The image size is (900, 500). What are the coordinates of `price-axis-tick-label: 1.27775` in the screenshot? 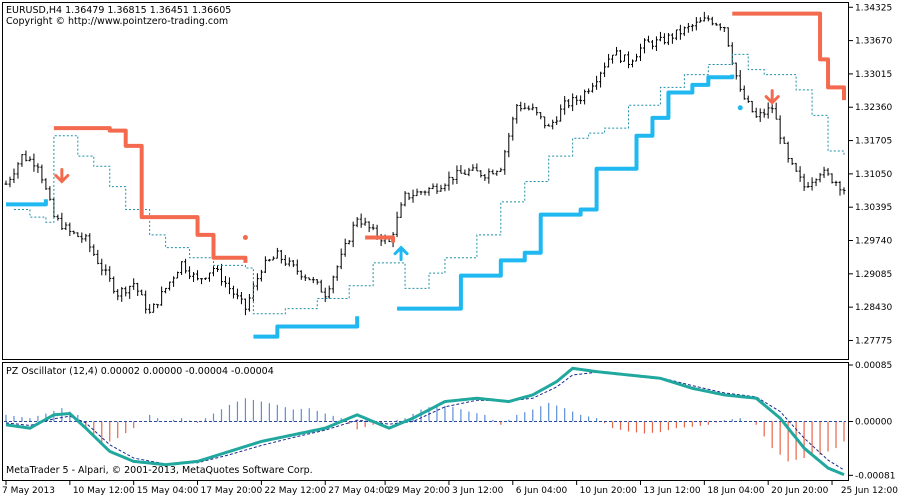 It's located at (873, 341).